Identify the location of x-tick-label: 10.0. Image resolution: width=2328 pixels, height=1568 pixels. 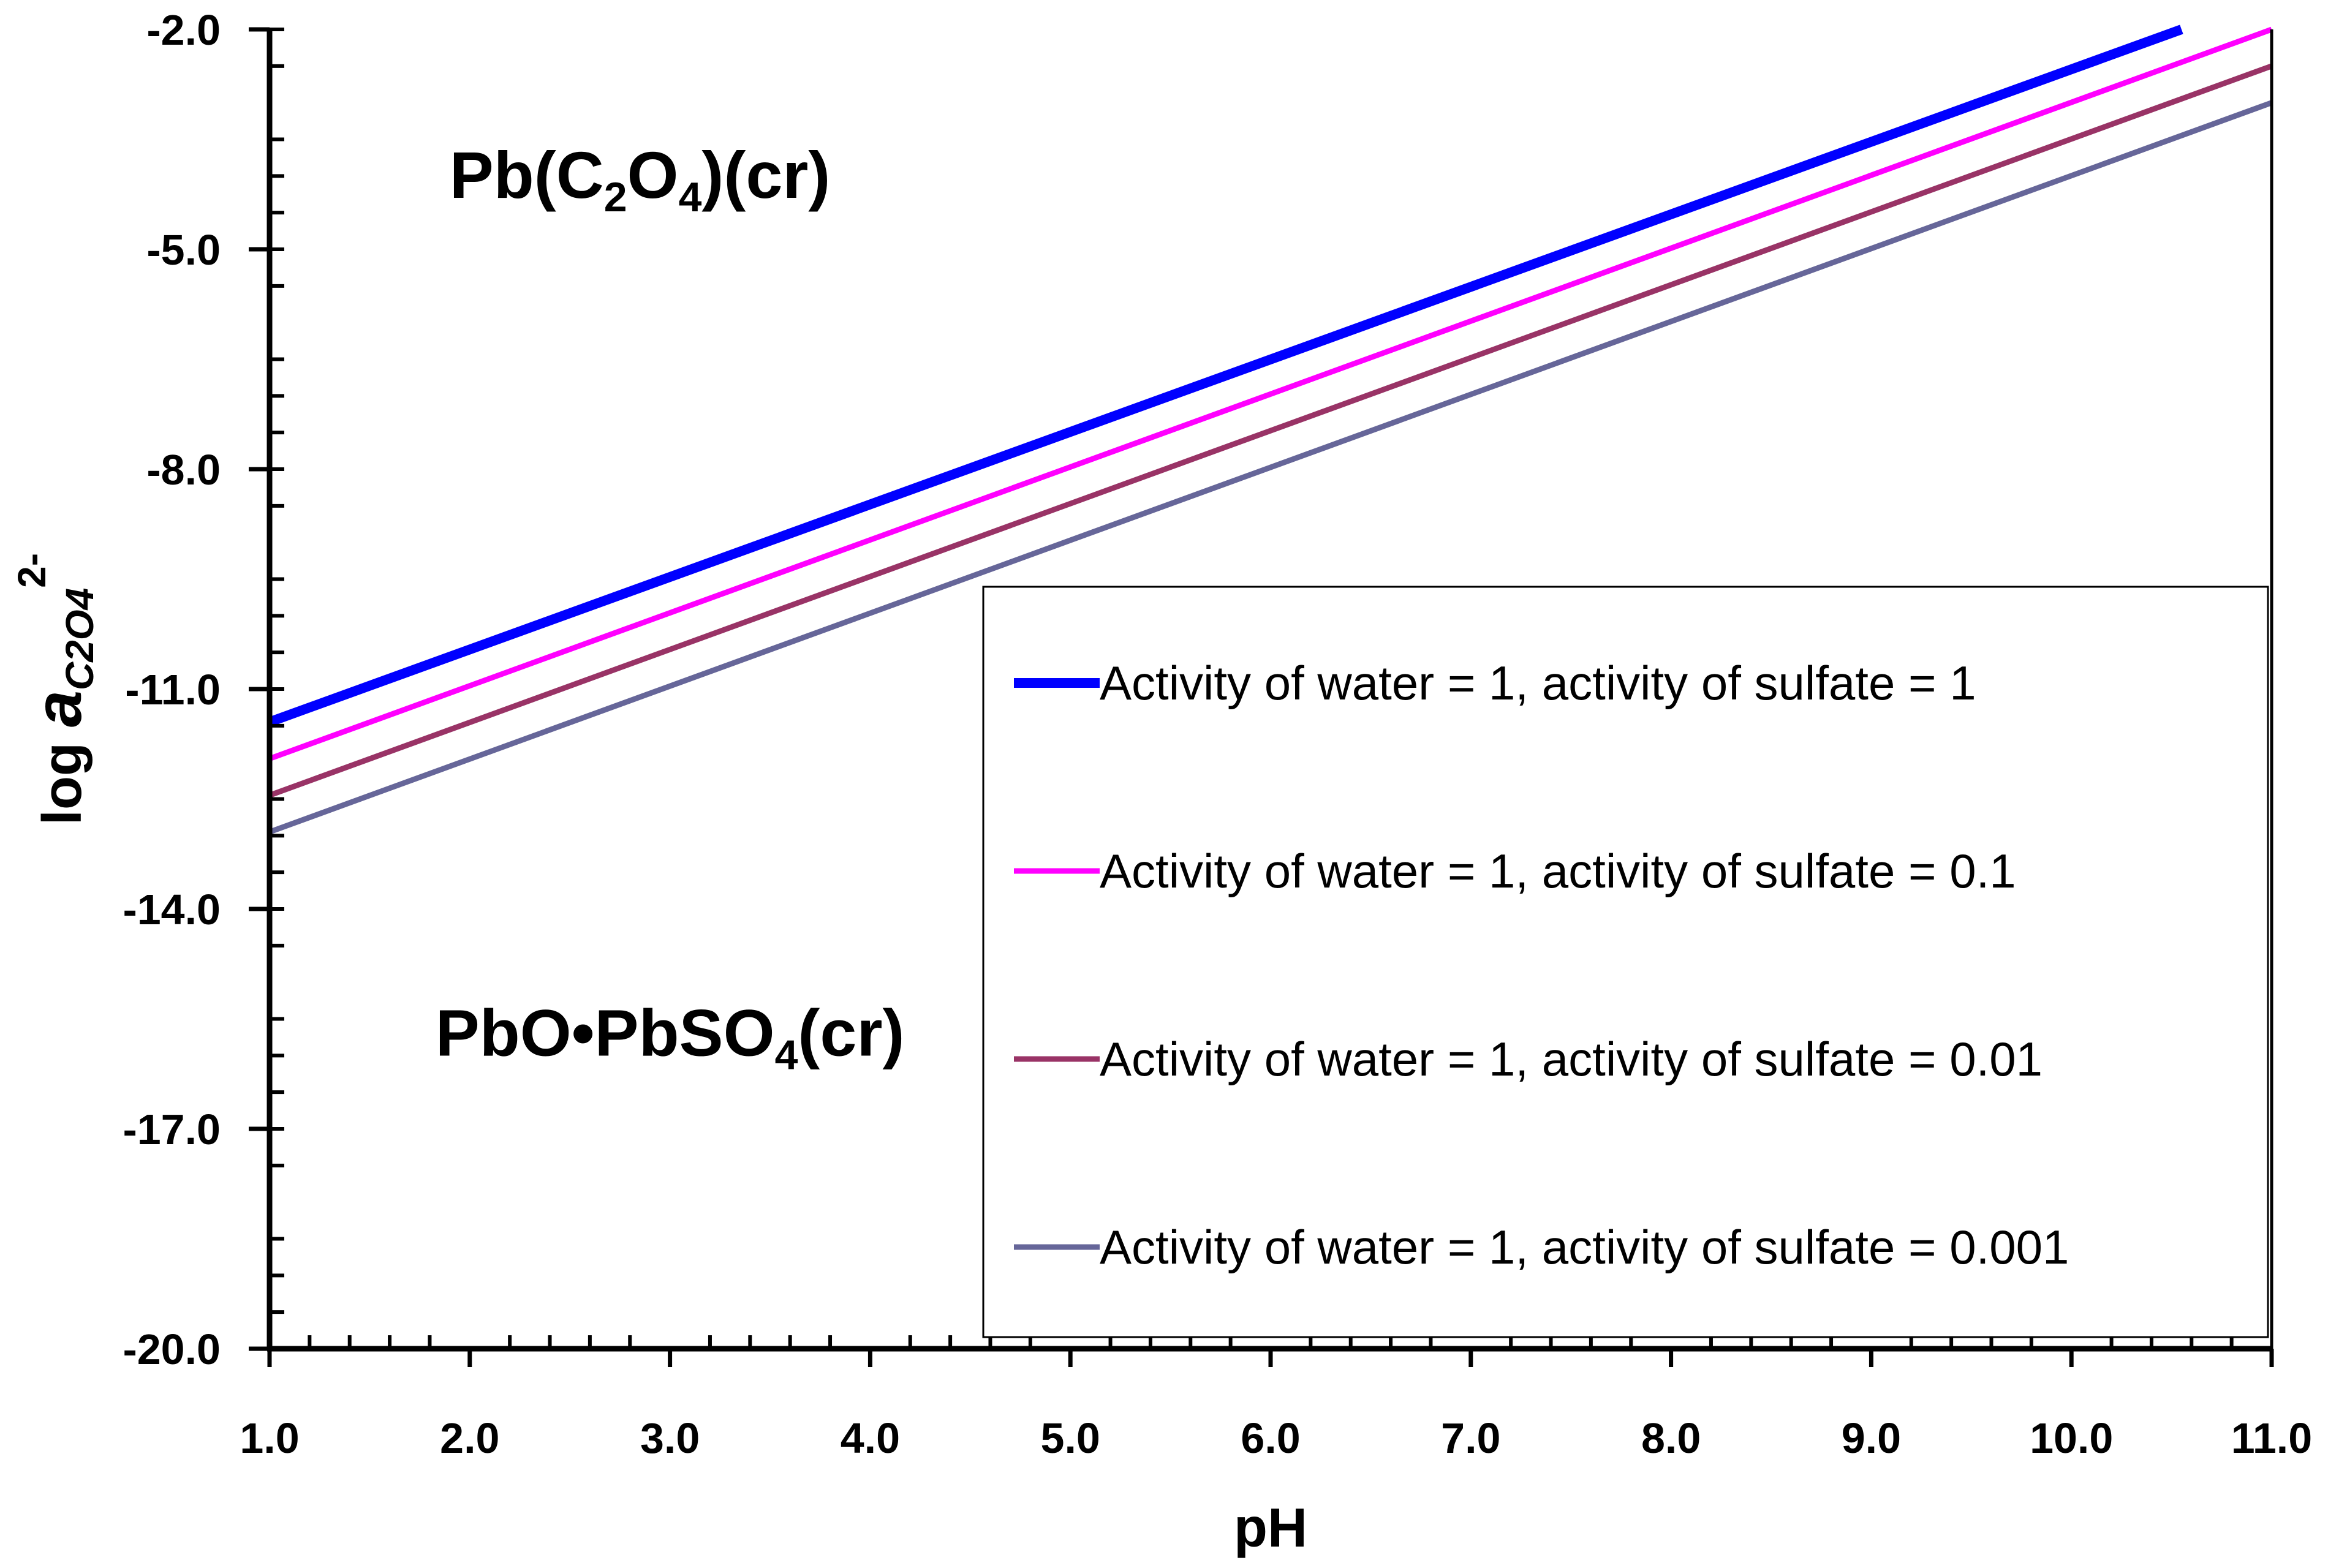
(2071, 1438).